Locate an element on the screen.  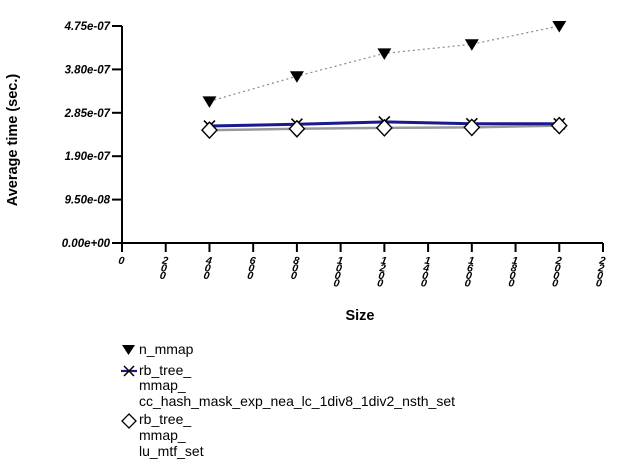
x-tick-label: 2000 is located at coordinates (556, 271).